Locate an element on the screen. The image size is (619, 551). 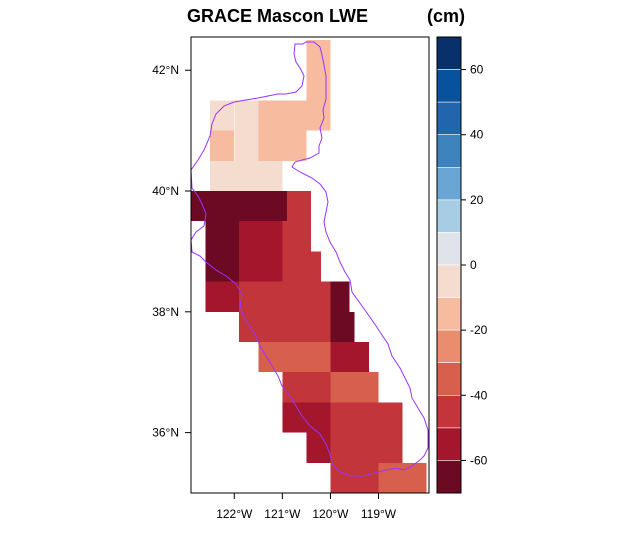
longitude-tick-label: 120°W is located at coordinates (330, 514).